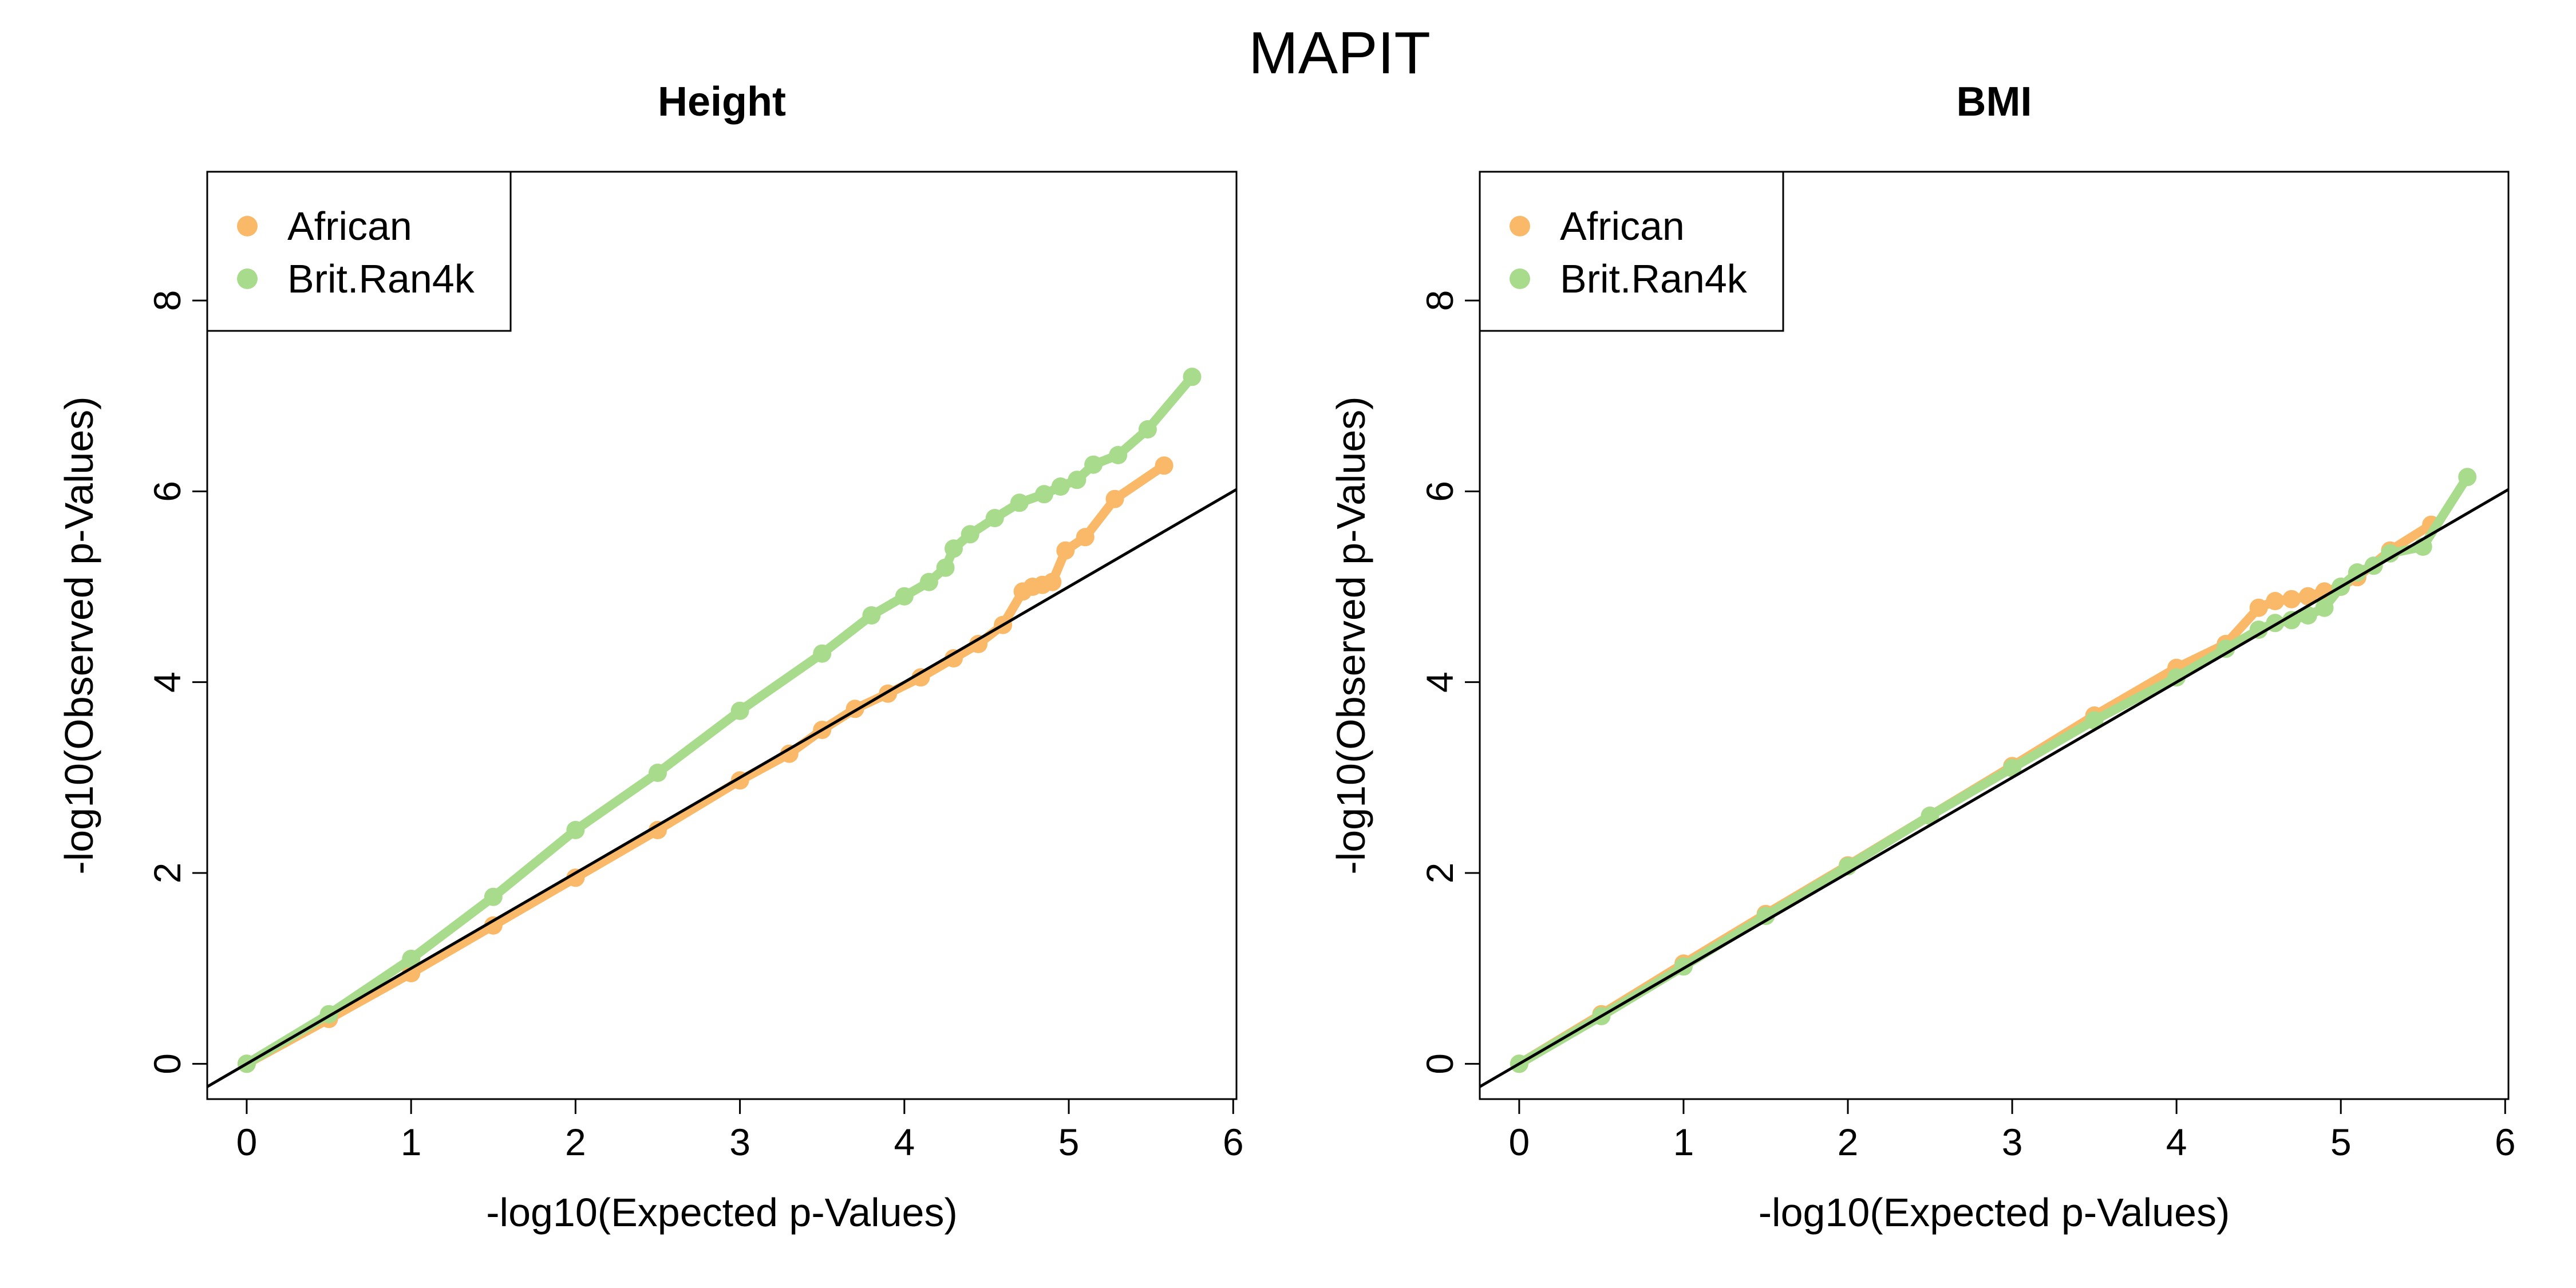 The width and height of the screenshot is (2576, 1288). Describe the element at coordinates (1340, 53) in the screenshot. I see `figure-title: MAPIT` at that location.